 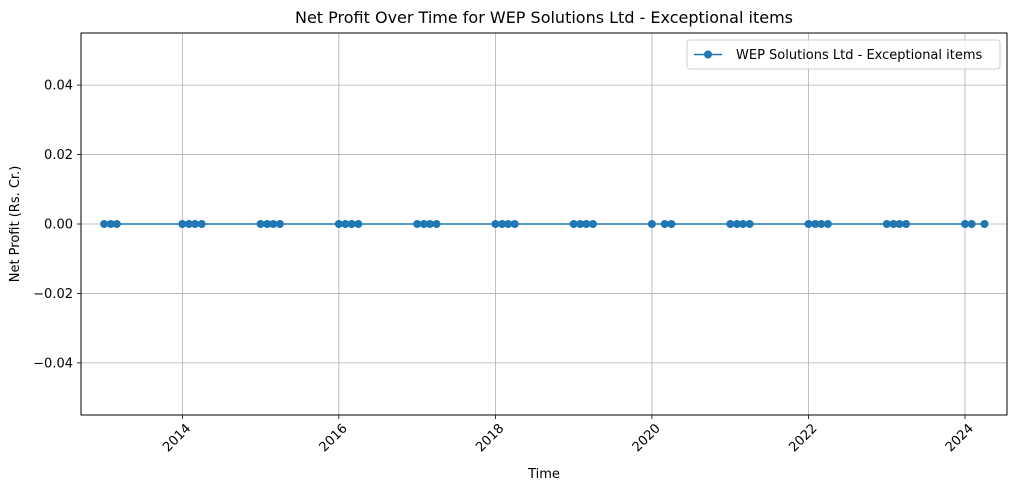 I want to click on y-tick-label: 0.04, so click(x=58, y=86).